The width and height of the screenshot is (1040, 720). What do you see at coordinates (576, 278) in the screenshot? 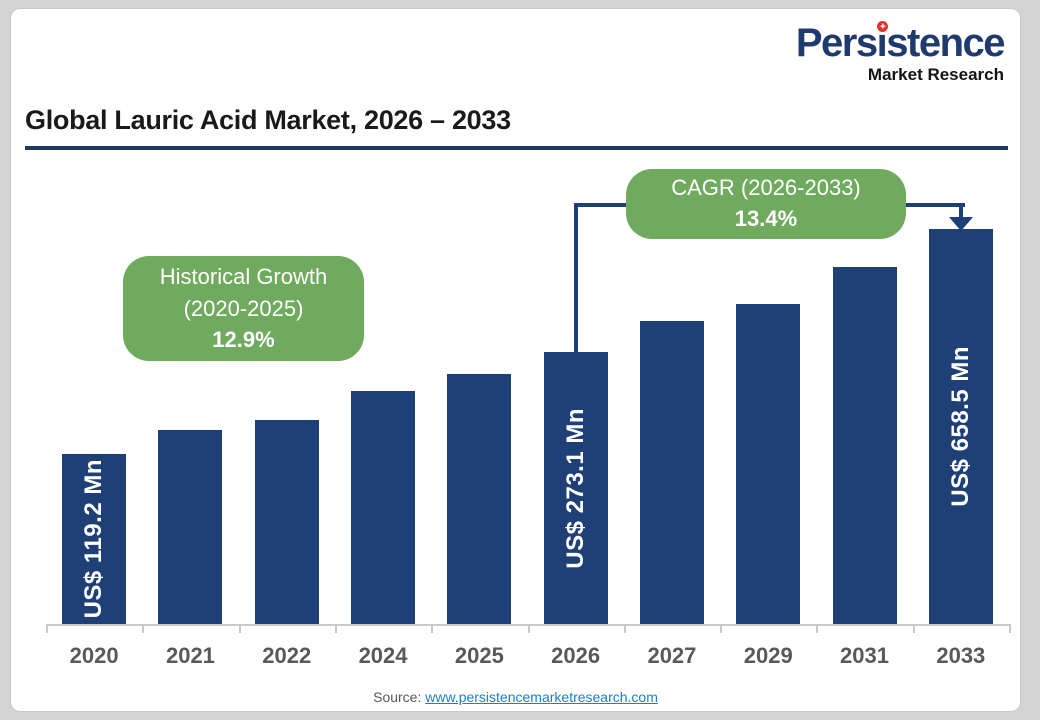
I see `connector-line-2026` at bounding box center [576, 278].